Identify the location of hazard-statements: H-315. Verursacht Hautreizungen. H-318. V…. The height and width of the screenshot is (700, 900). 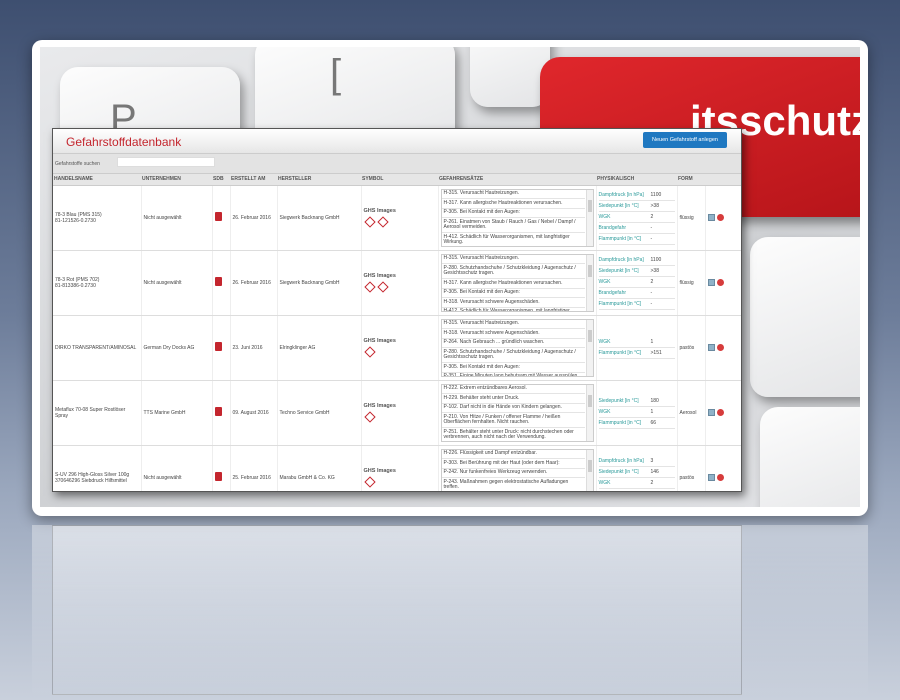
(517, 348).